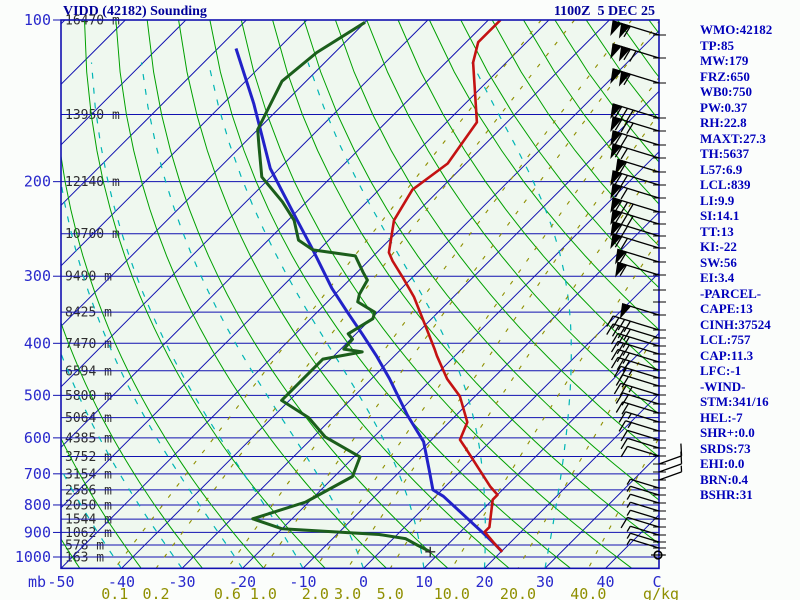  I want to click on mixing-label: 5.0, so click(390, 592).